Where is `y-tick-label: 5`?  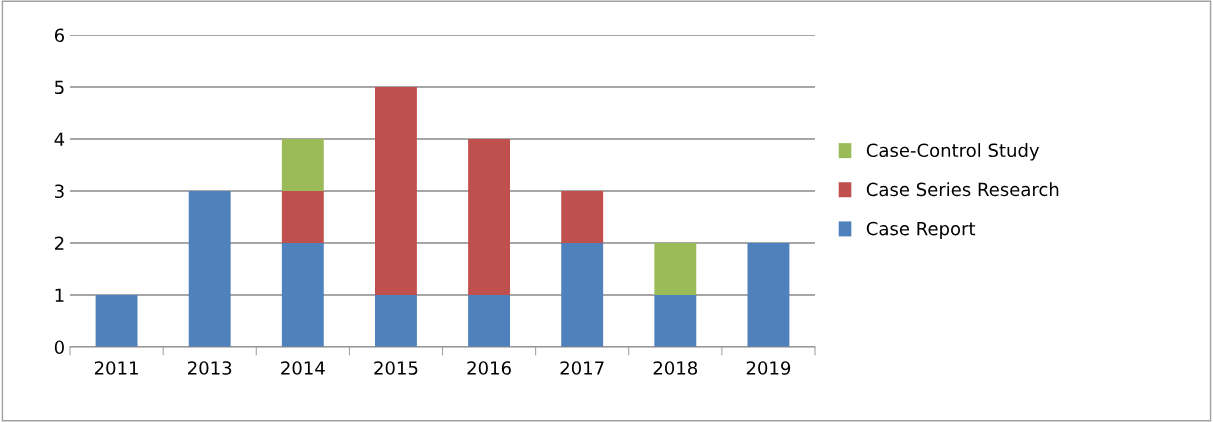
y-tick-label: 5 is located at coordinates (59, 87).